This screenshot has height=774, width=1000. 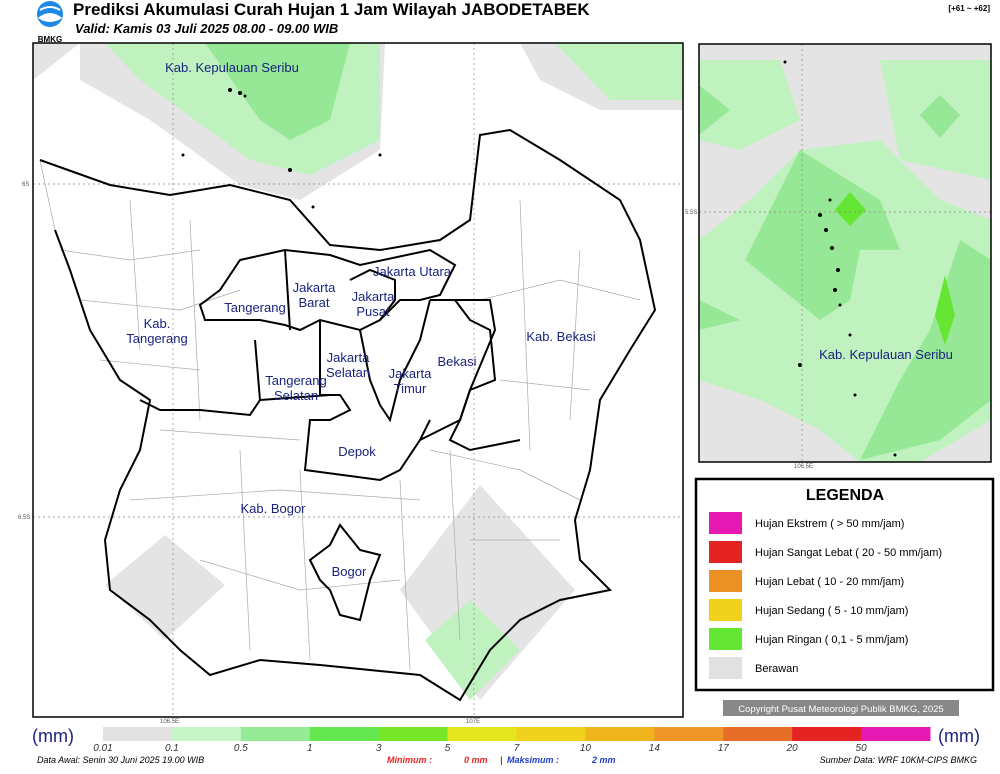 I want to click on region-label: Jakarta Timur, so click(x=410, y=381).